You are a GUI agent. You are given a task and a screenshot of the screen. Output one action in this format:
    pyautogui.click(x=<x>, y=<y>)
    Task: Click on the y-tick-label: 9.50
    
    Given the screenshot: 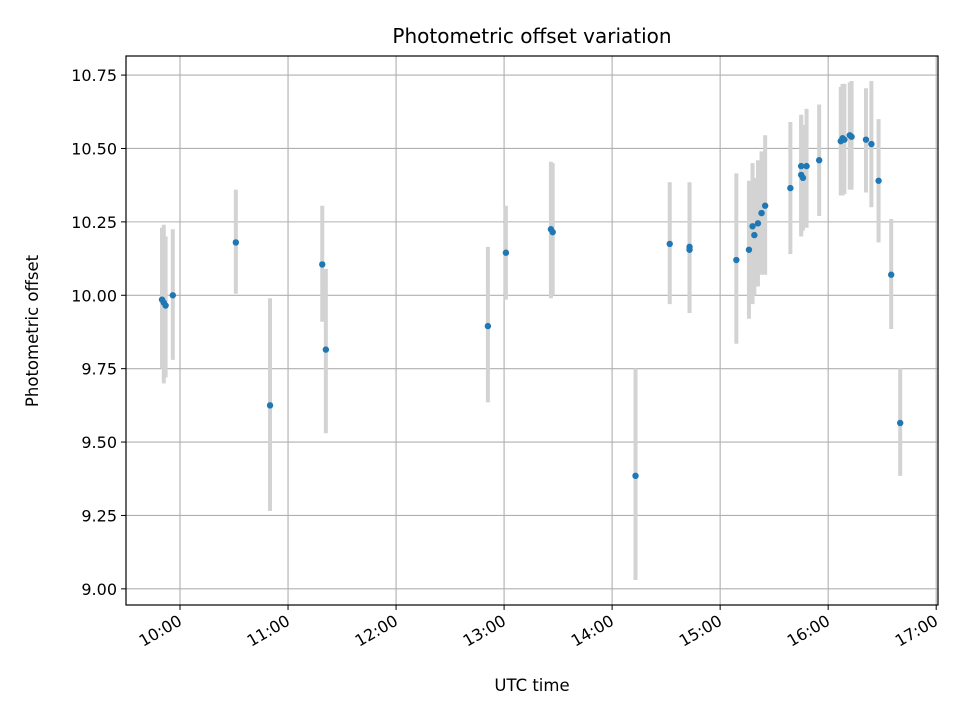 What is the action you would take?
    pyautogui.click(x=99, y=442)
    